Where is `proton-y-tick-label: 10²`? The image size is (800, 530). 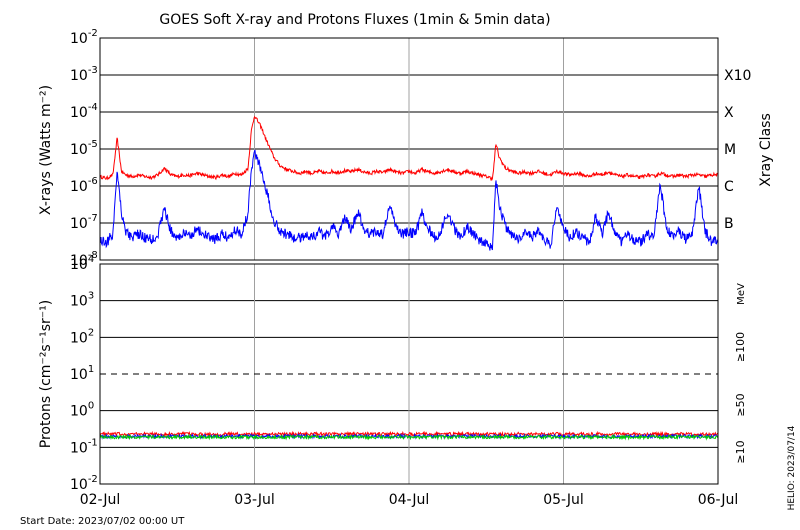
proton-y-tick-label: 10² is located at coordinates (82, 336).